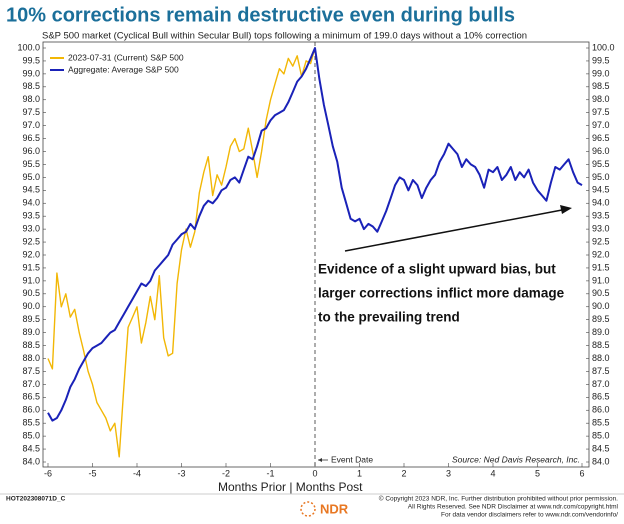 The image size is (624, 524). What do you see at coordinates (48, 473) in the screenshot?
I see `x-tick-label: -6` at bounding box center [48, 473].